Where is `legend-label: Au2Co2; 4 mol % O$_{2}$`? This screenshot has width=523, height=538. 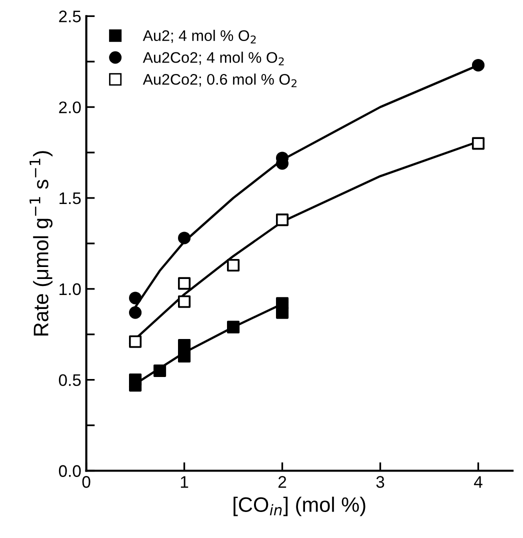
legend-label: Au2Co2; 4 mol % O$_{2}$ is located at coordinates (213, 59).